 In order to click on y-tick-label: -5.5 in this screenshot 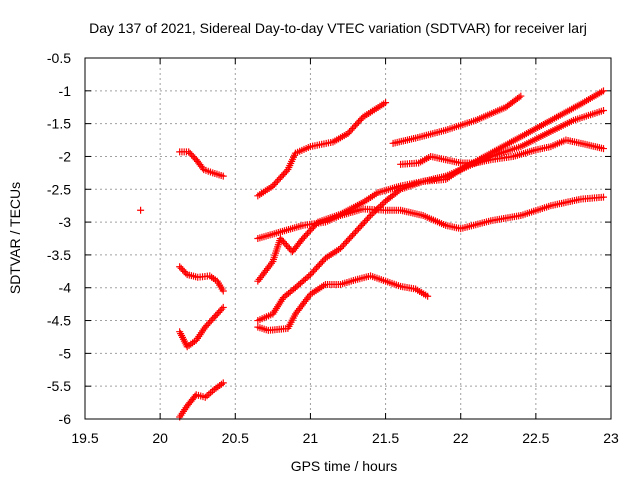, I will do `click(59, 386)`.